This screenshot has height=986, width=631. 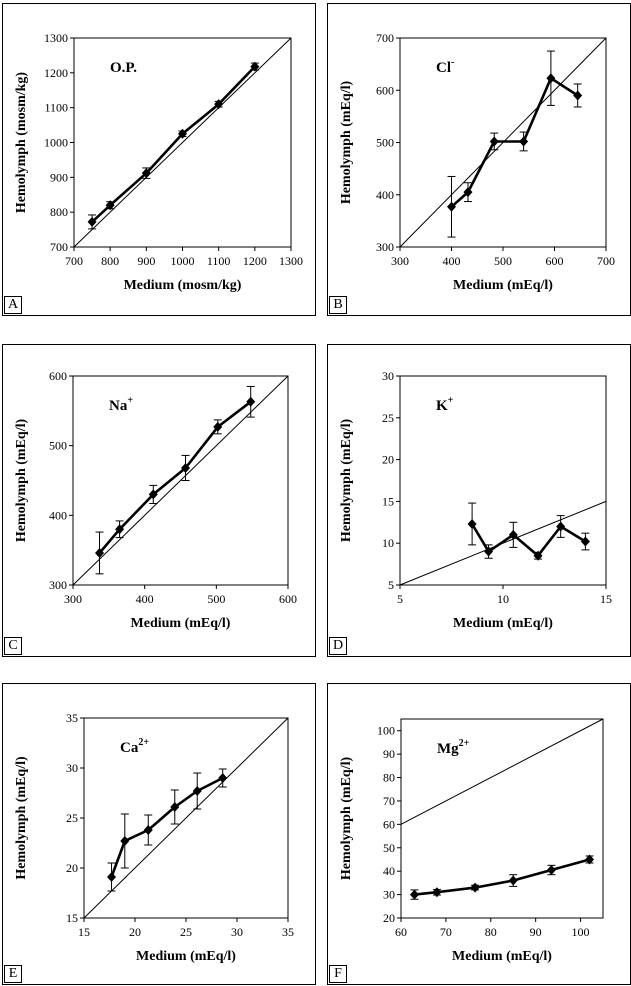 What do you see at coordinates (445, 66) in the screenshot?
I see `chart-title: Cl-` at bounding box center [445, 66].